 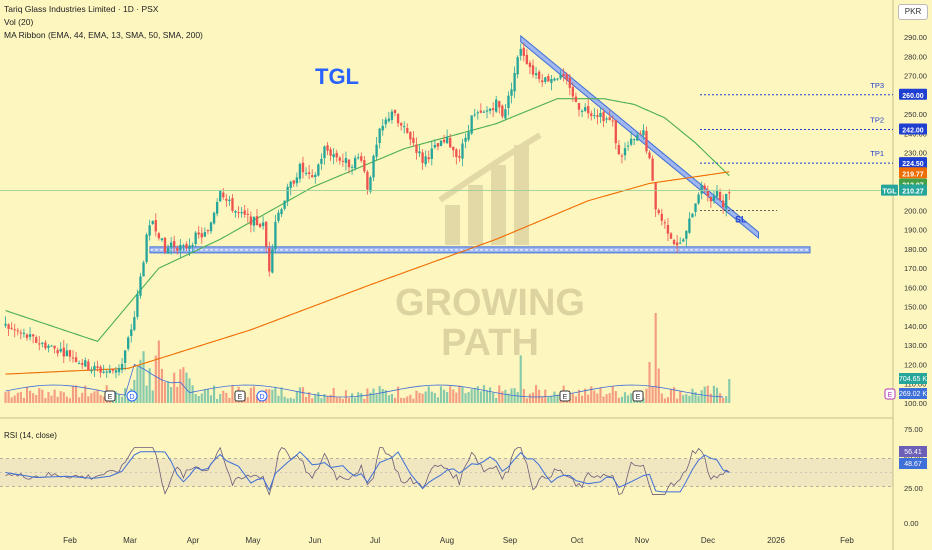 What do you see at coordinates (510, 540) in the screenshot?
I see `x-axis-label: Sep` at bounding box center [510, 540].